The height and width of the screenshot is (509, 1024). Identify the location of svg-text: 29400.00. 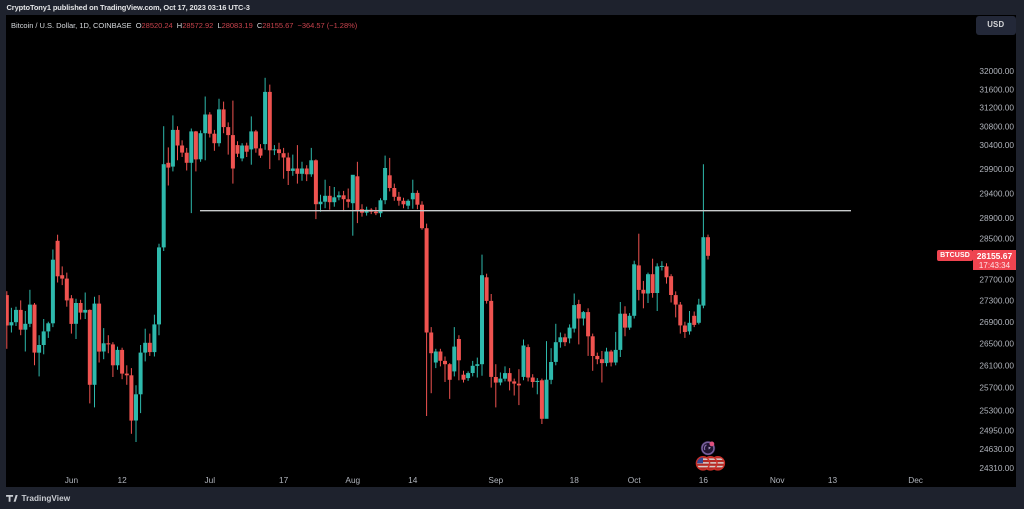
(996, 194).